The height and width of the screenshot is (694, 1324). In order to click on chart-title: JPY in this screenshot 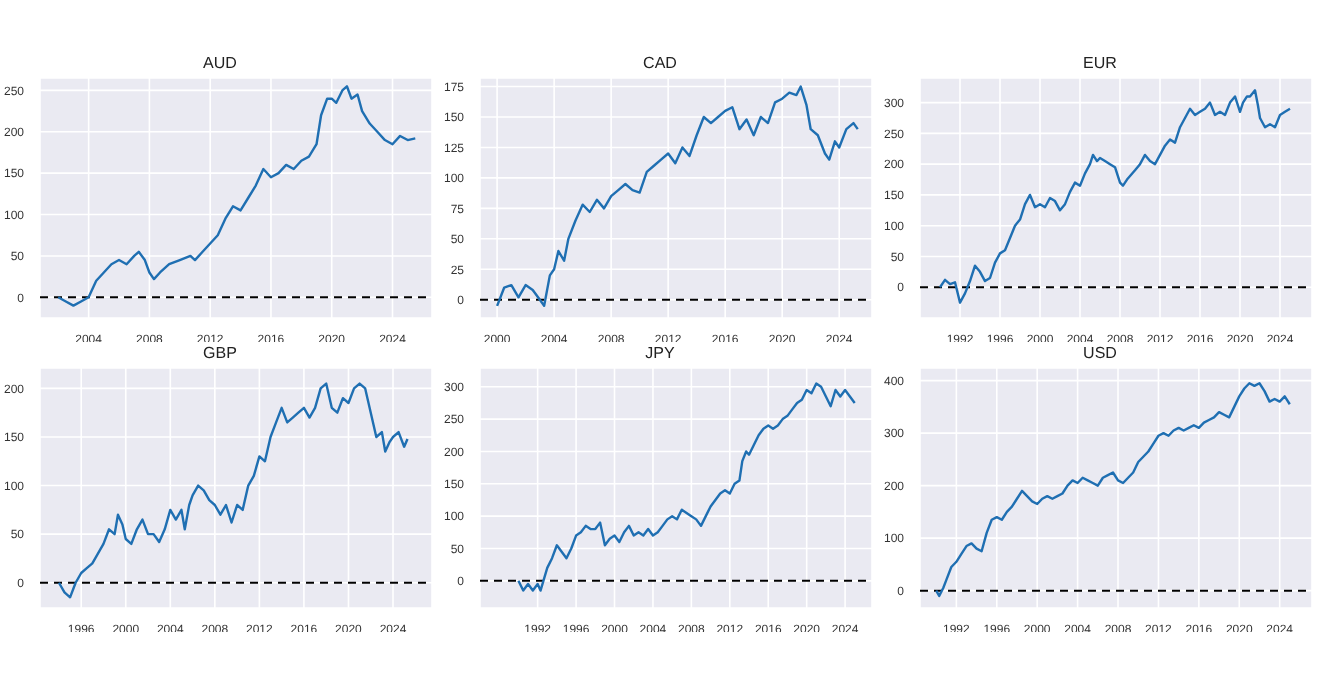, I will do `click(660, 353)`.